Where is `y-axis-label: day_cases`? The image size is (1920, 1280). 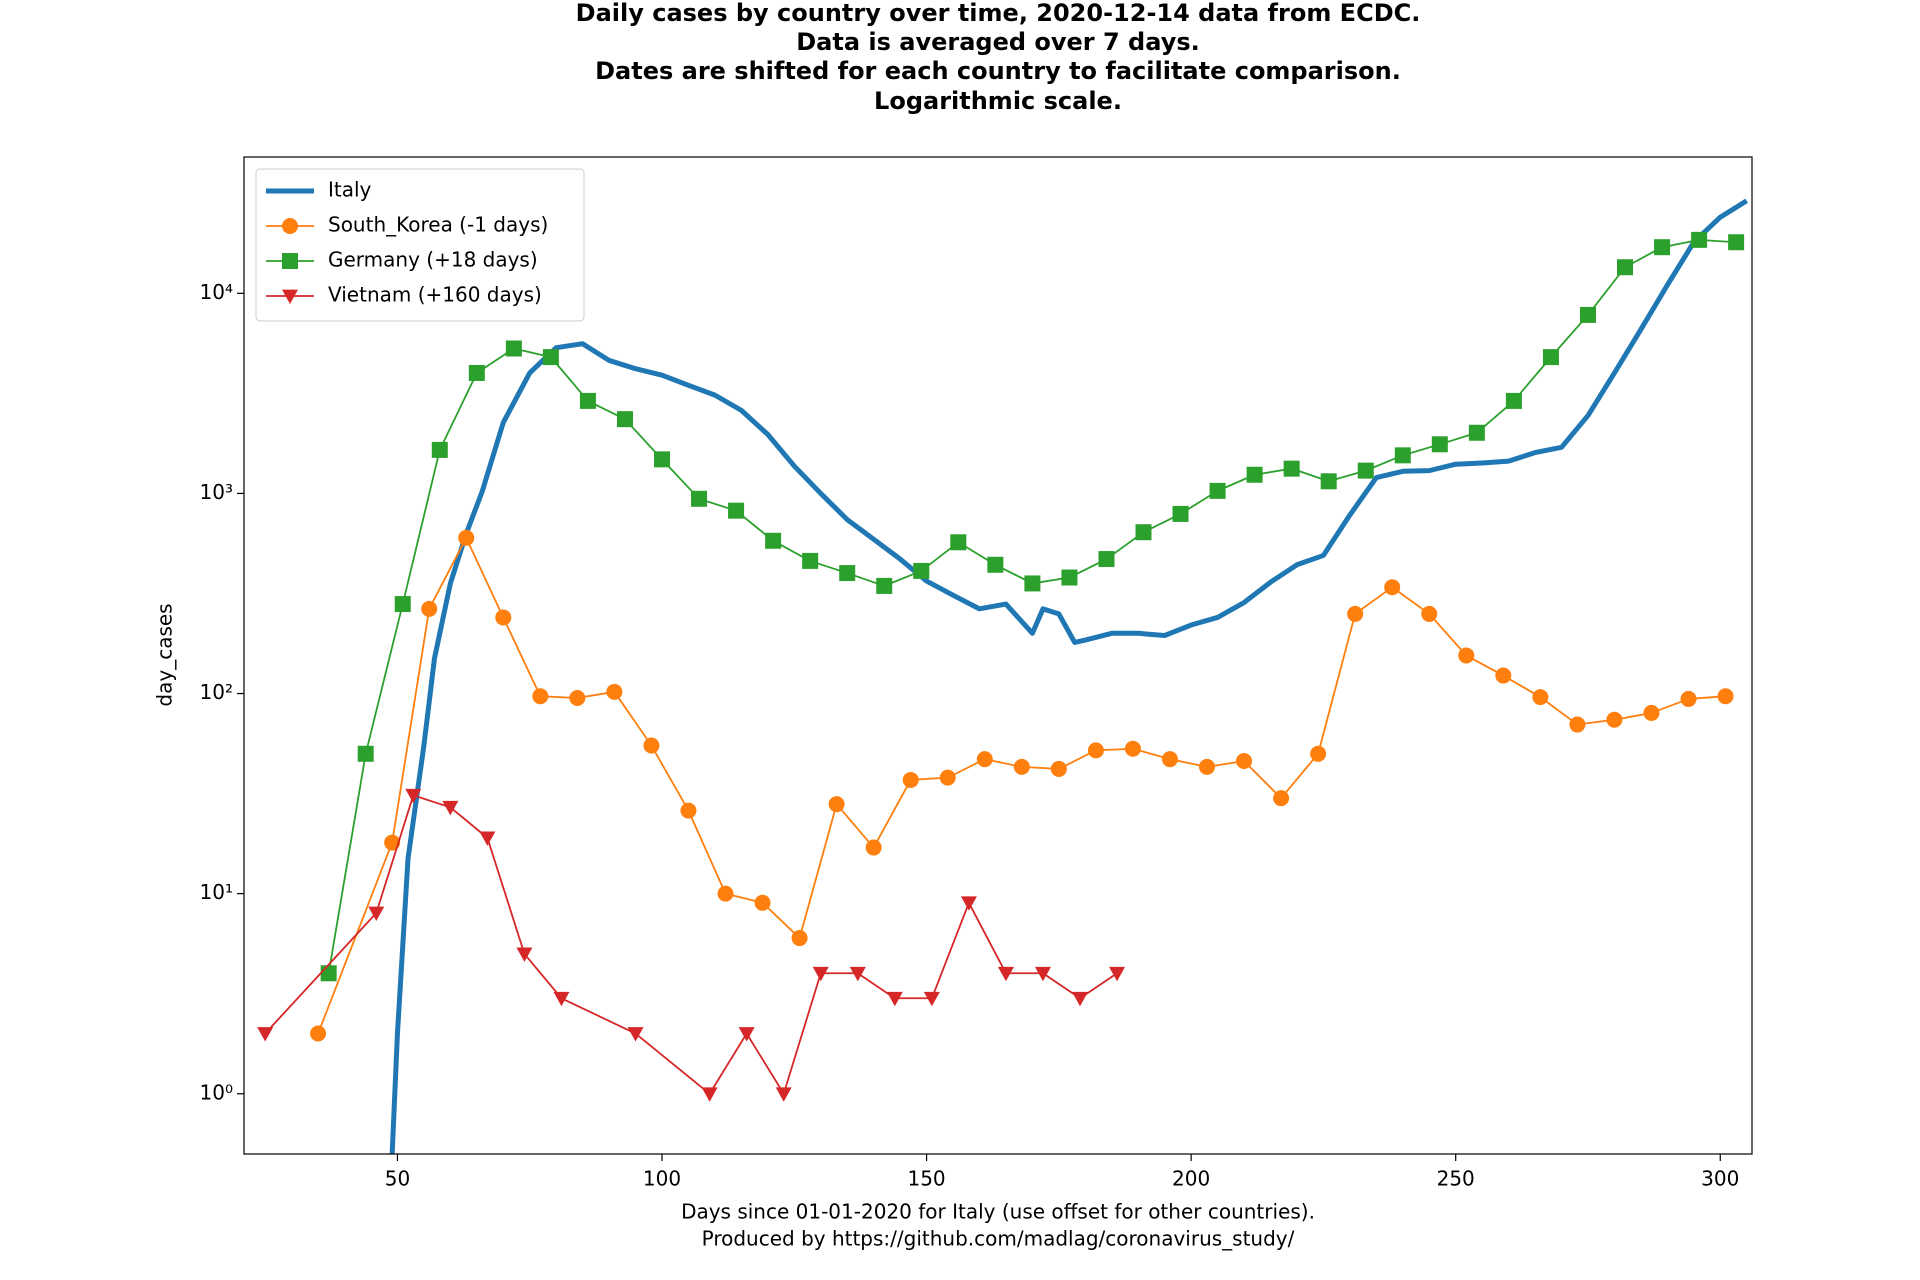
y-axis-label: day_cases is located at coordinates (165, 654).